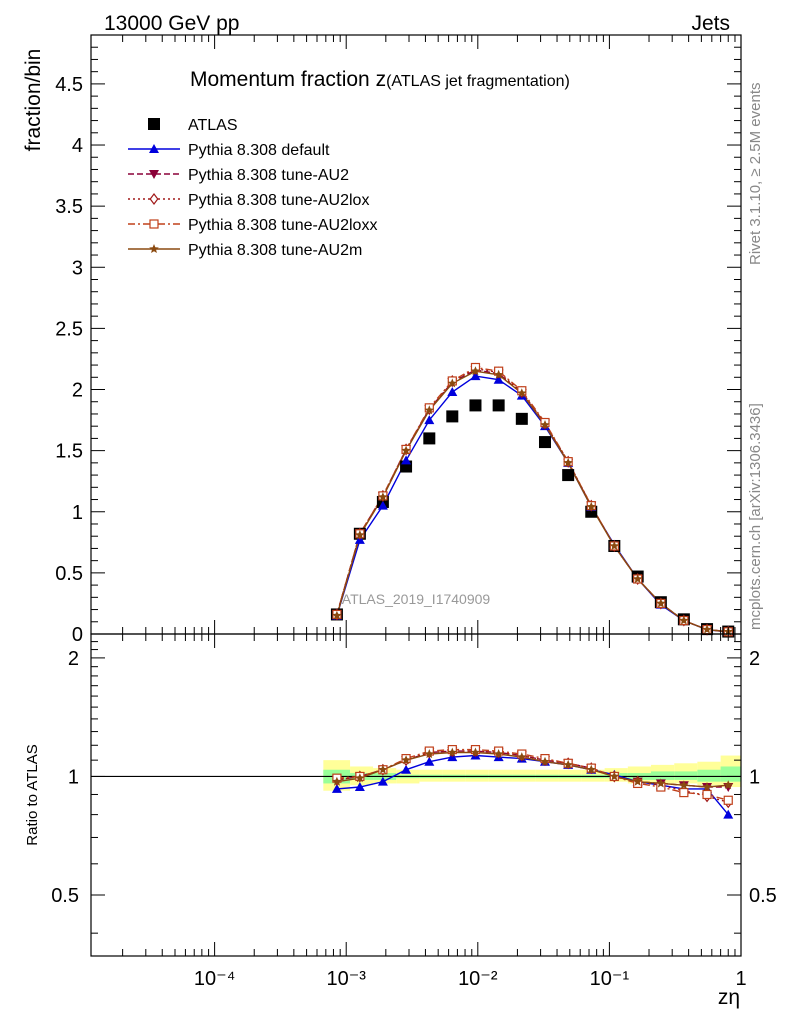 The width and height of the screenshot is (786, 1024). I want to click on y-tick-label: 4.5, so click(69, 85).